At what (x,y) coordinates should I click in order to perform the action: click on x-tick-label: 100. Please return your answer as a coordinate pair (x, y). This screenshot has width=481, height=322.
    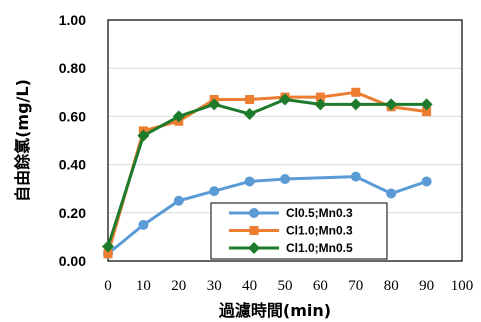
    Looking at the image, I should click on (462, 286).